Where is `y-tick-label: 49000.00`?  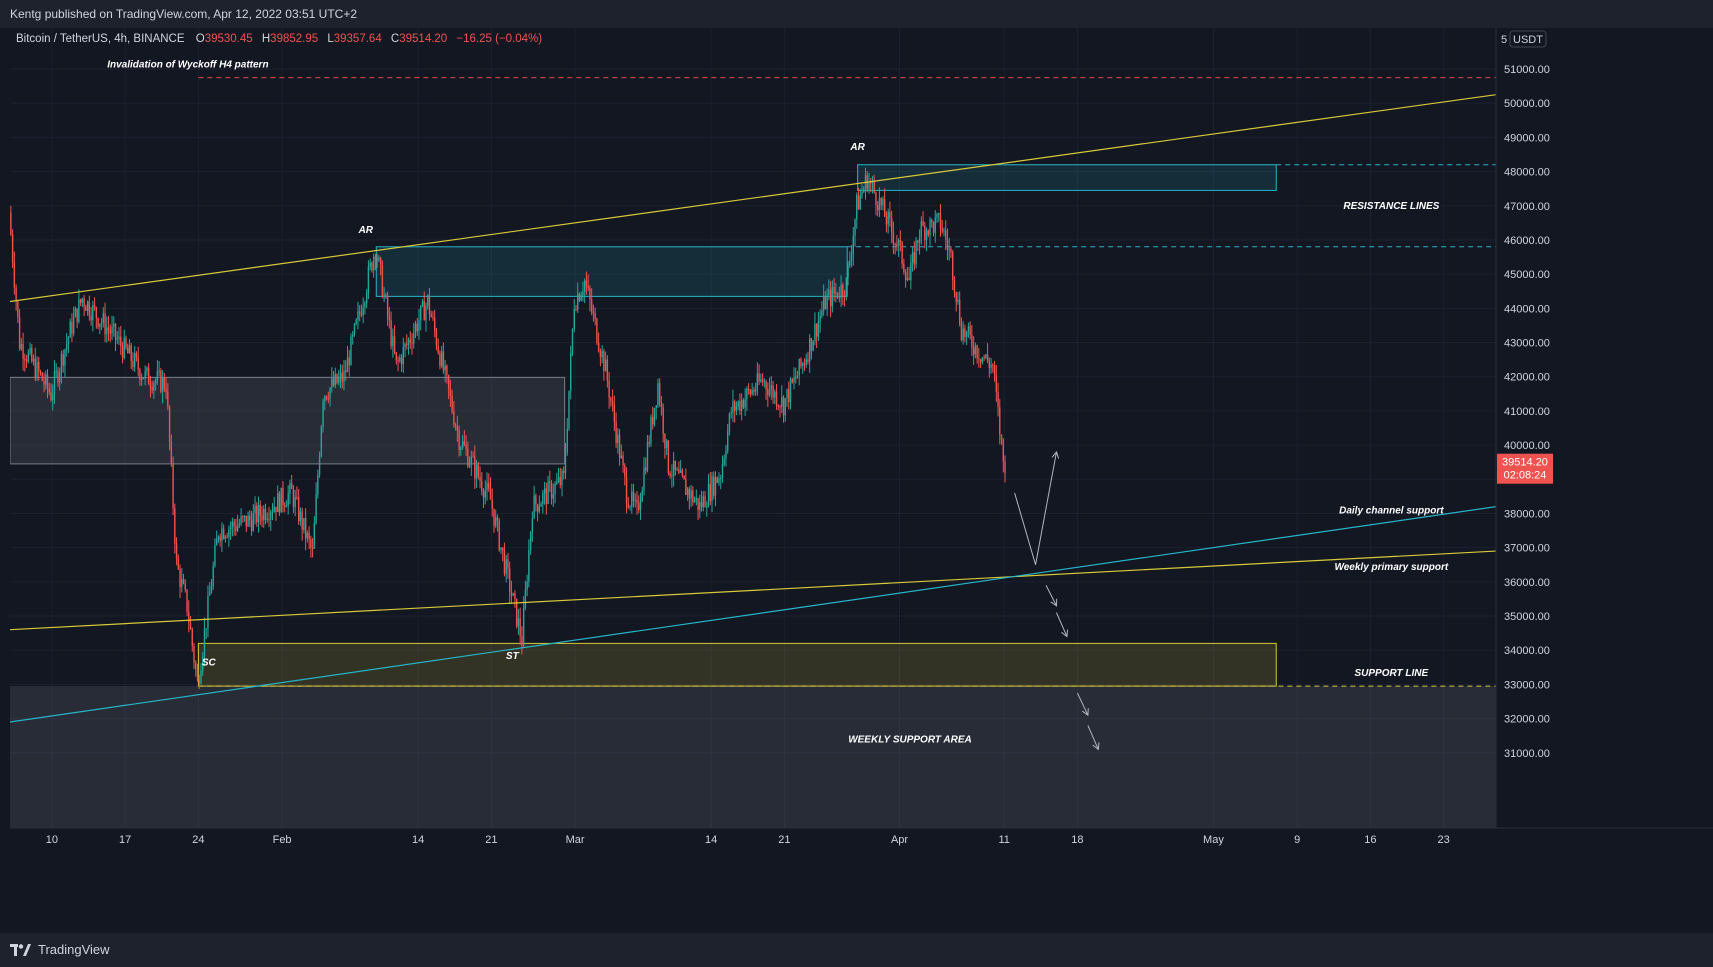
y-tick-label: 49000.00 is located at coordinates (1527, 138).